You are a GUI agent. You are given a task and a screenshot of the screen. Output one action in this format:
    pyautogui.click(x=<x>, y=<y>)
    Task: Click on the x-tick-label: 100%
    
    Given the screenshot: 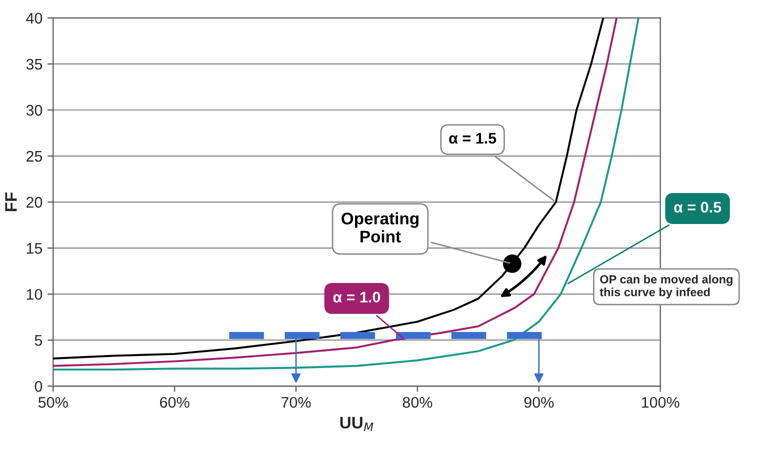 What is the action you would take?
    pyautogui.click(x=661, y=402)
    